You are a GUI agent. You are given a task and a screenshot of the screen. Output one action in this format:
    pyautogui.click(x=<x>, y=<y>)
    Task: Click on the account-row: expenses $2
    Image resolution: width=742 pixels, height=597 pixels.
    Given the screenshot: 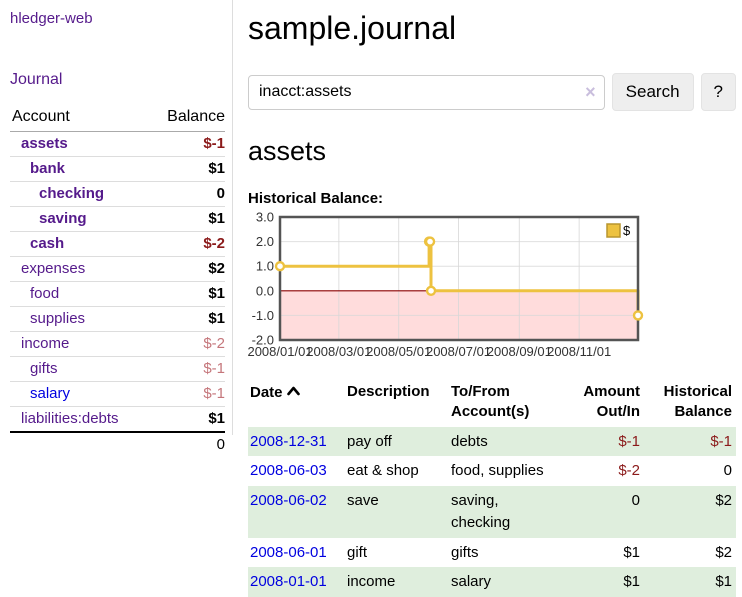 What is the action you would take?
    pyautogui.click(x=117, y=269)
    